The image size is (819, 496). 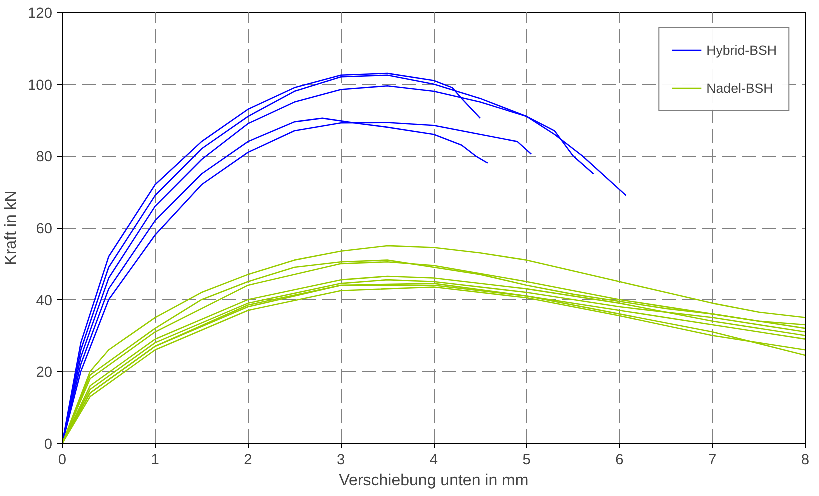 I want to click on y-tick-label: 100, so click(x=40, y=86).